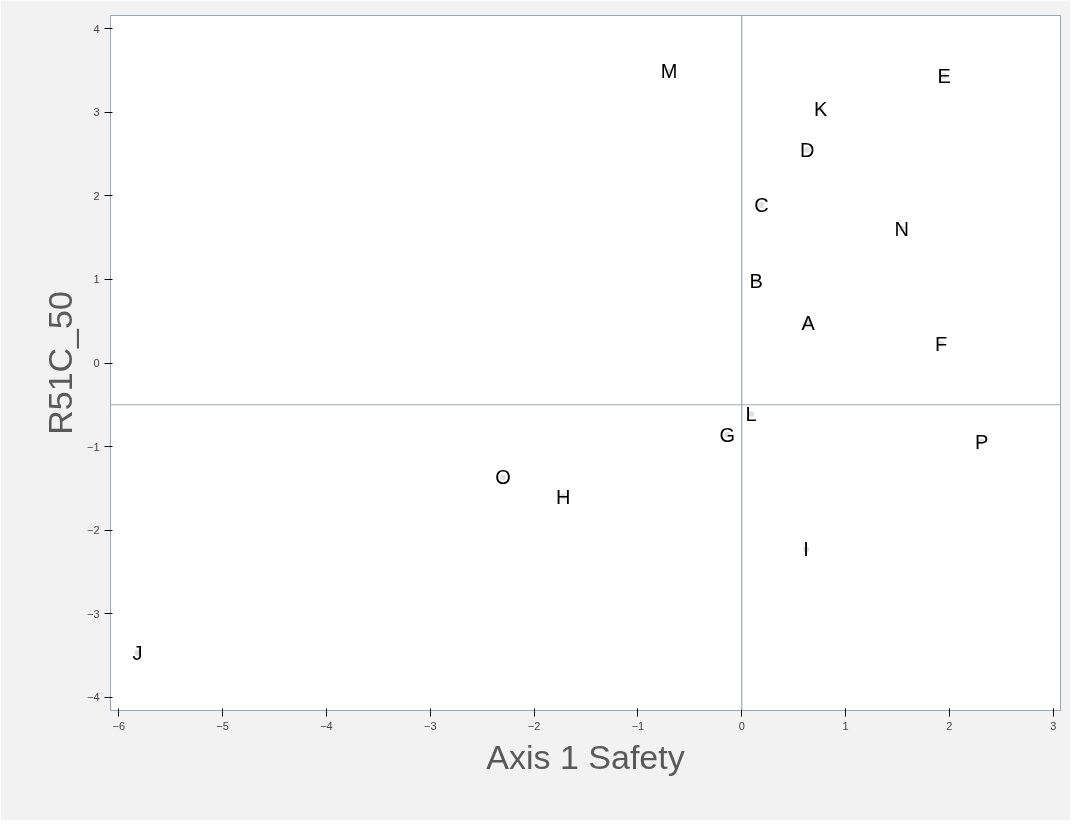  I want to click on data-label: J, so click(137, 652).